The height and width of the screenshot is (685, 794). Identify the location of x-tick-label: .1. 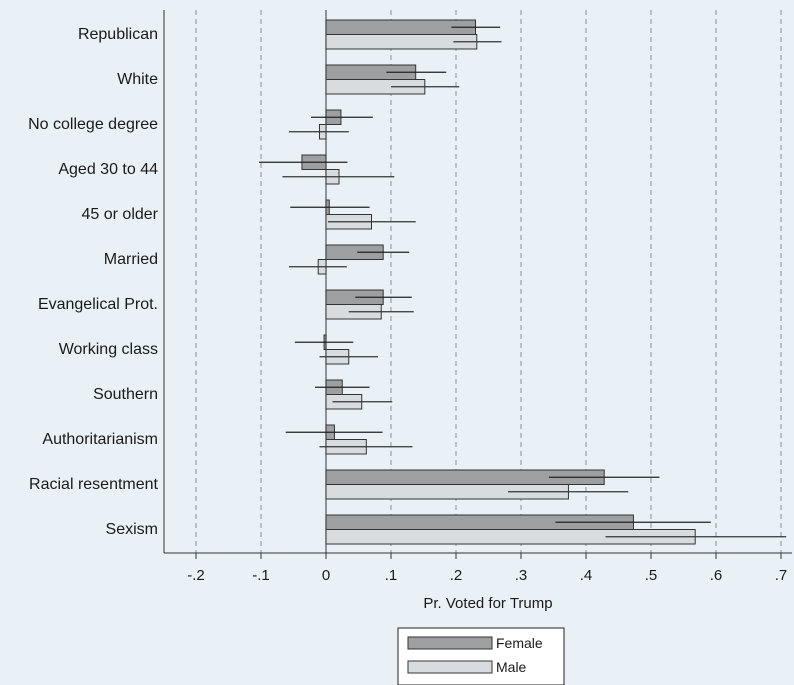
(391, 575).